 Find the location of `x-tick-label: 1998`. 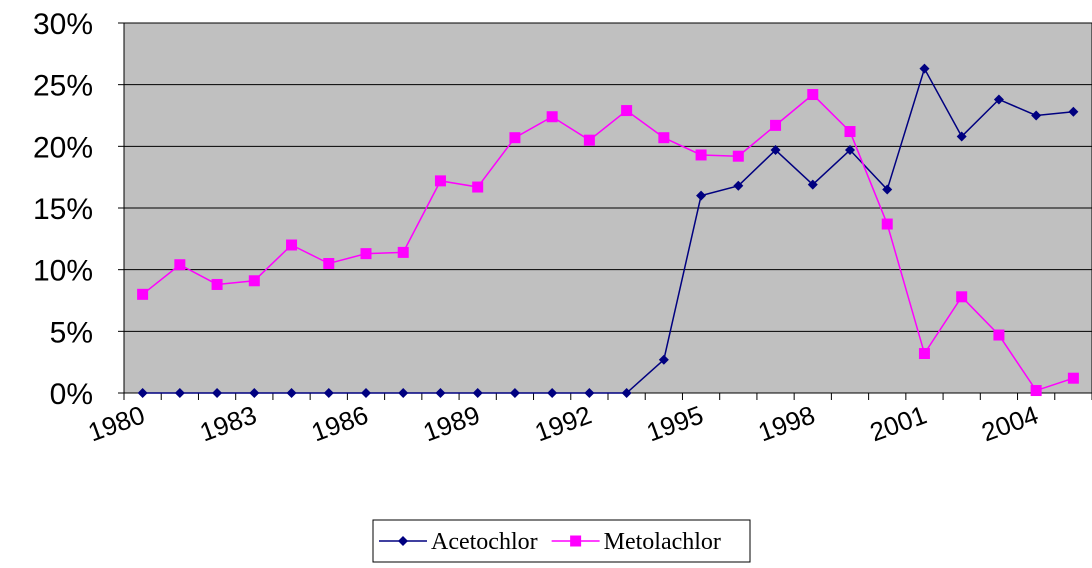

x-tick-label: 1998 is located at coordinates (786, 423).